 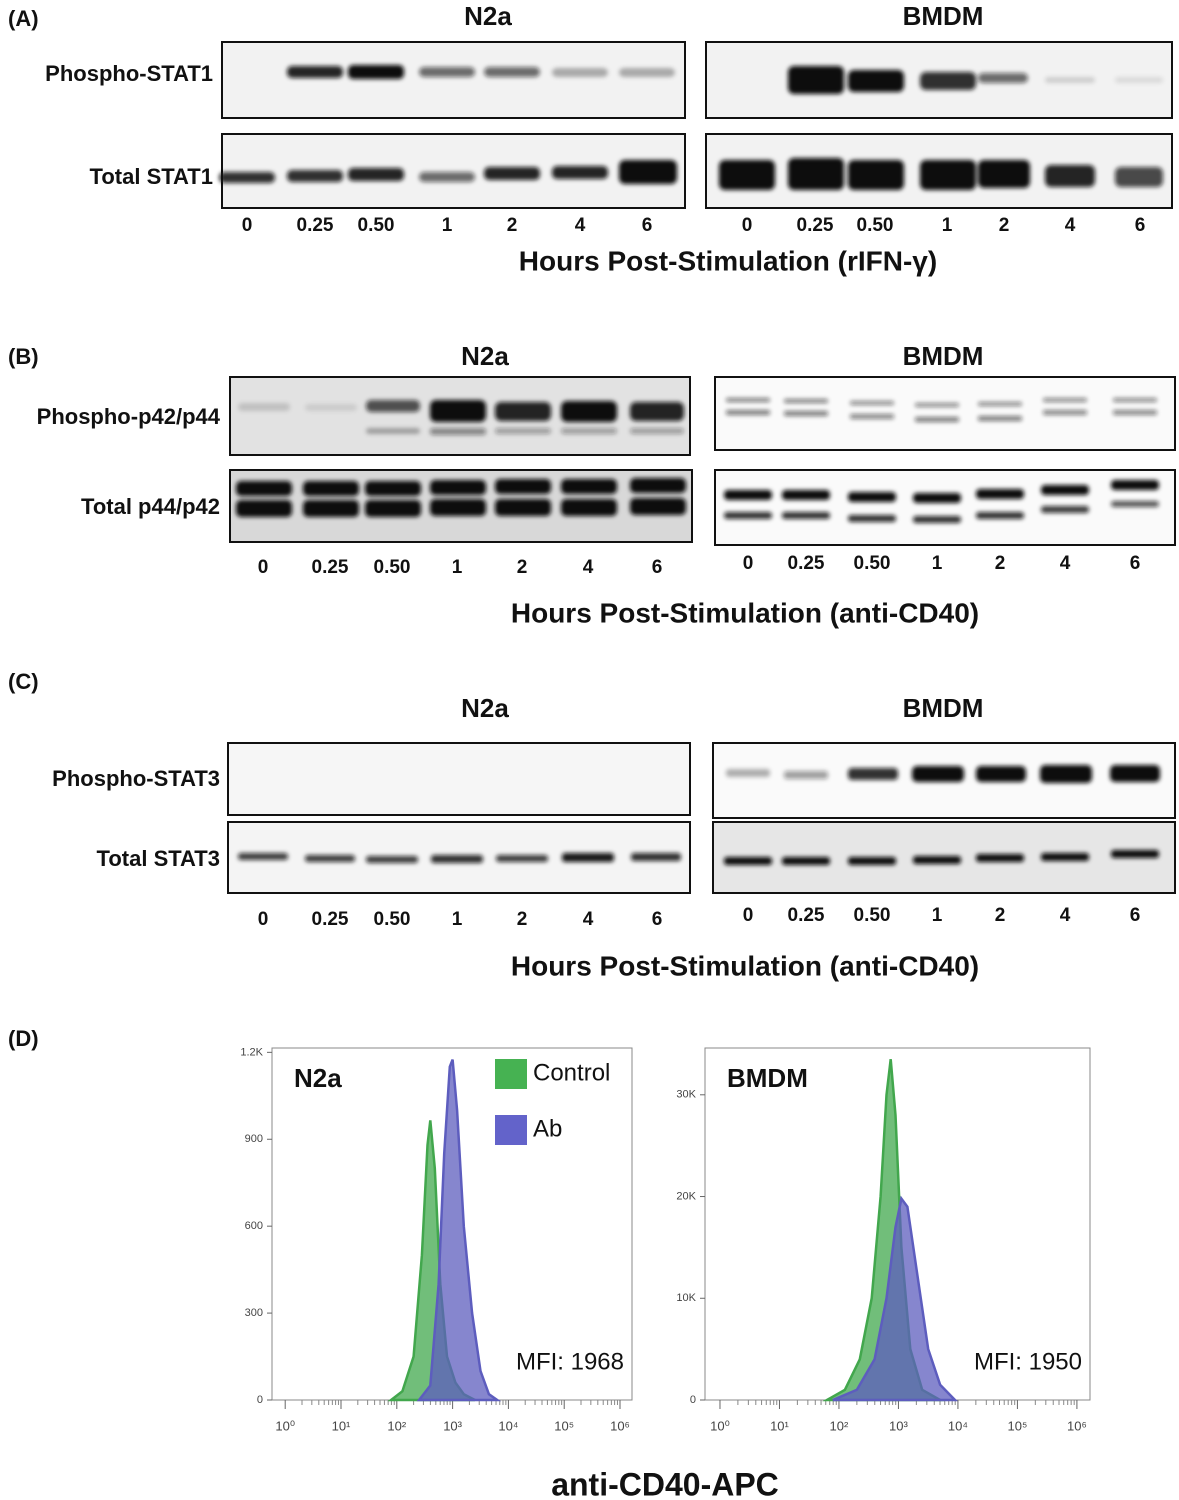 What do you see at coordinates (767, 1078) in the screenshot?
I see `chart-title: BMDM` at bounding box center [767, 1078].